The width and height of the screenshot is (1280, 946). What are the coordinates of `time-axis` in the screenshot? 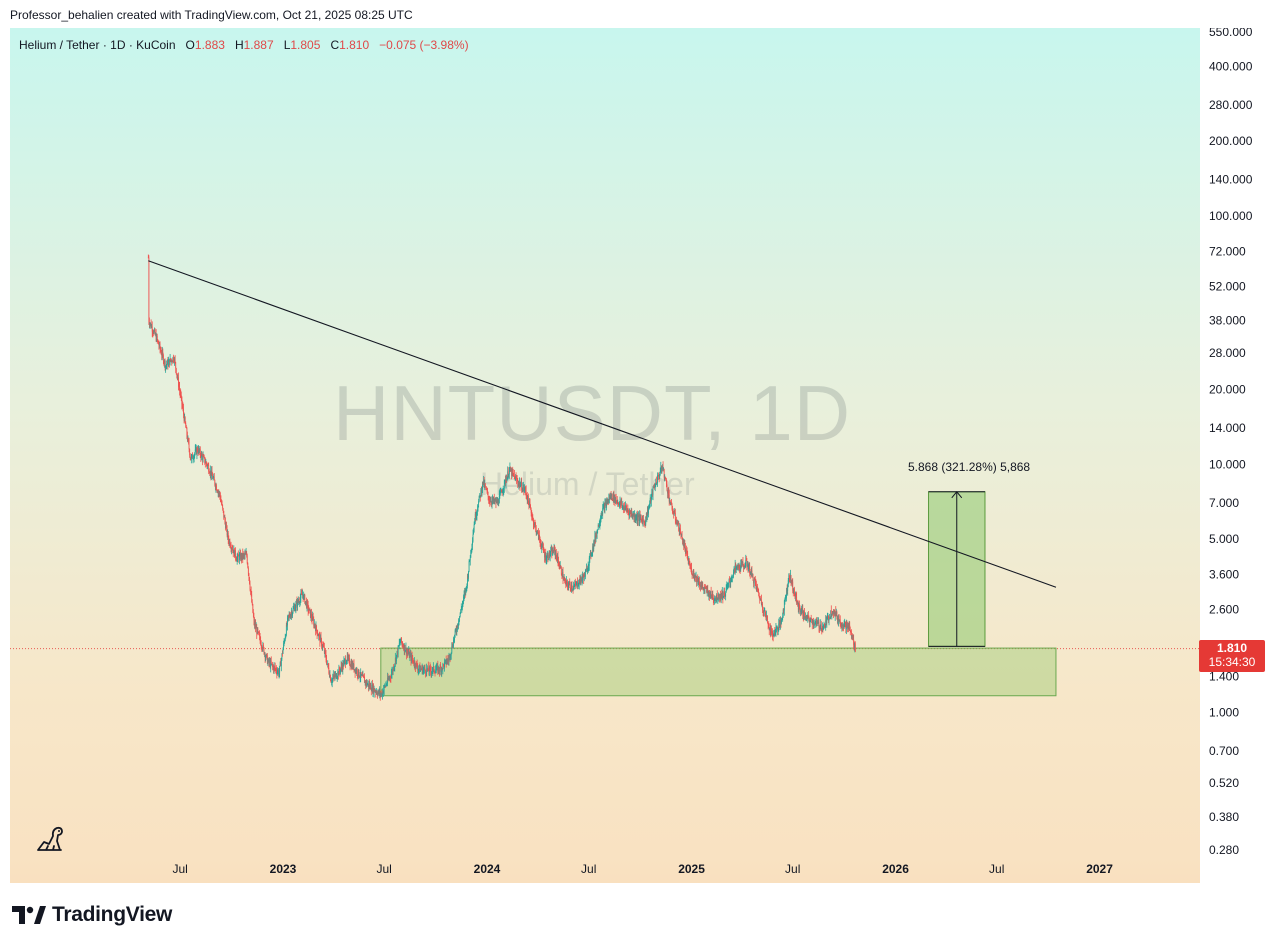 It's located at (605, 869).